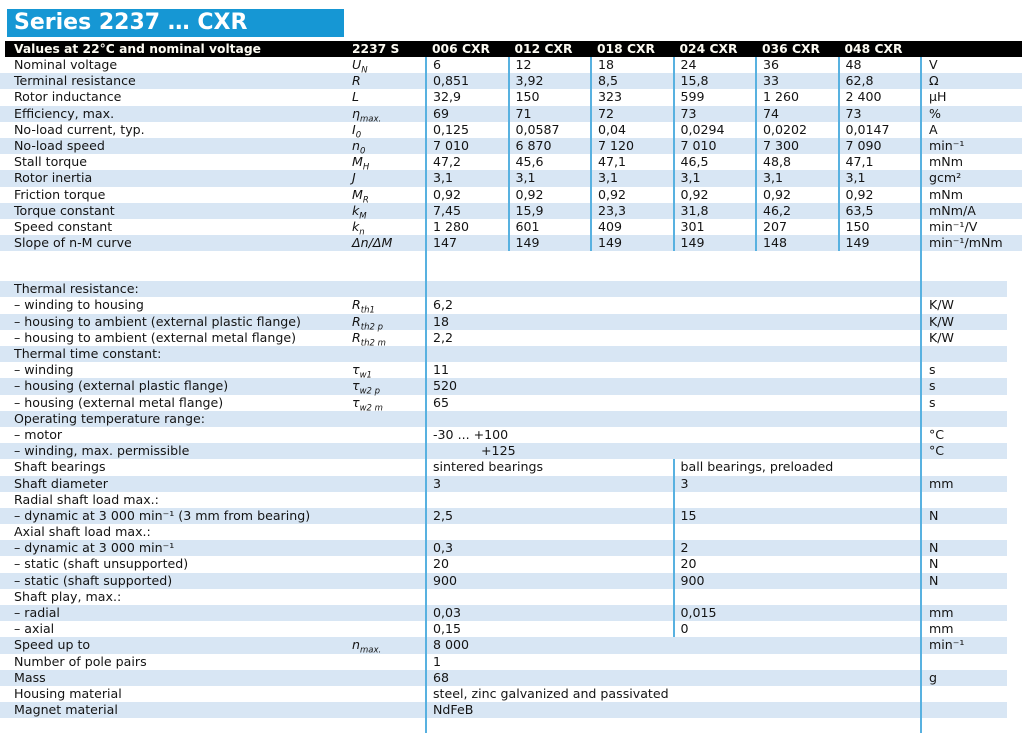 This screenshot has height=746, width=1022. I want to click on value-cell: 8 000, so click(672, 645).